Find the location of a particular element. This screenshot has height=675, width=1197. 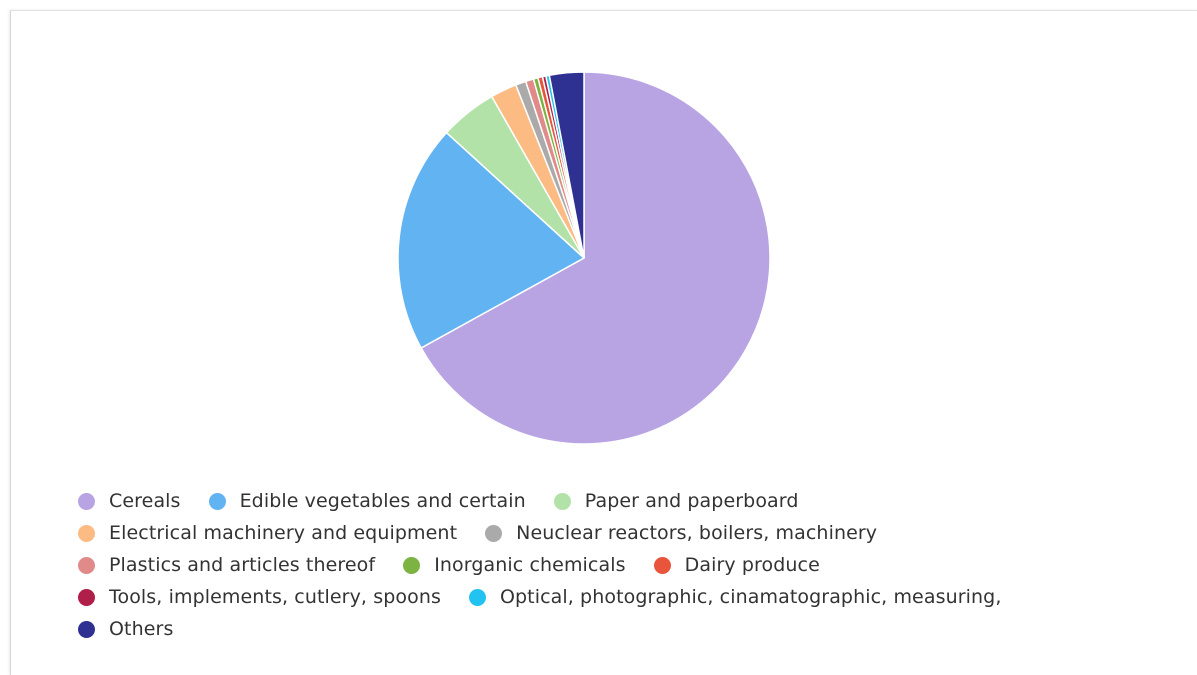

legend-item: Neuclear reactors, boilers, machinery is located at coordinates (681, 533).